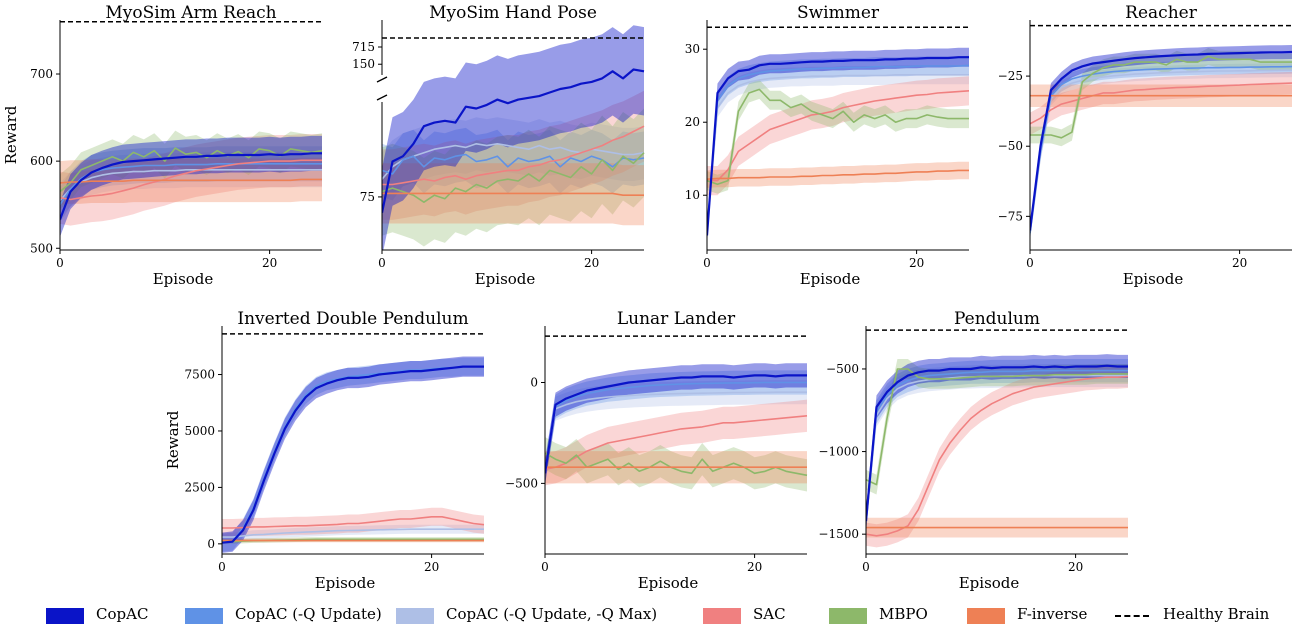  I want to click on legend-label: CopAC (-Q Update, -Q Max), so click(552, 614).